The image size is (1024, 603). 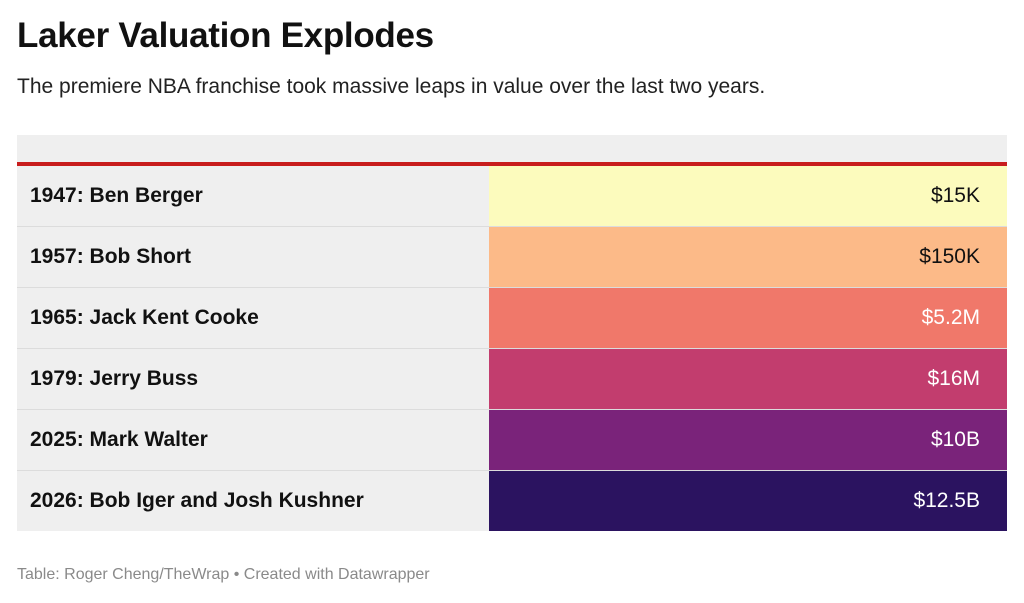 What do you see at coordinates (253, 318) in the screenshot?
I see `owner-label: 1965: Jack Kent Cooke` at bounding box center [253, 318].